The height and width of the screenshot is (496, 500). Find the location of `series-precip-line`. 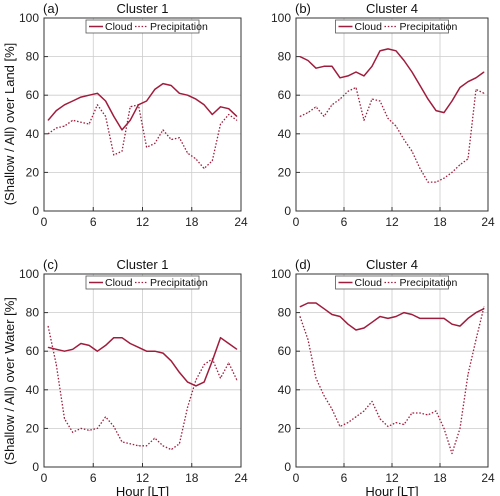

series-precip-line is located at coordinates (142, 137).